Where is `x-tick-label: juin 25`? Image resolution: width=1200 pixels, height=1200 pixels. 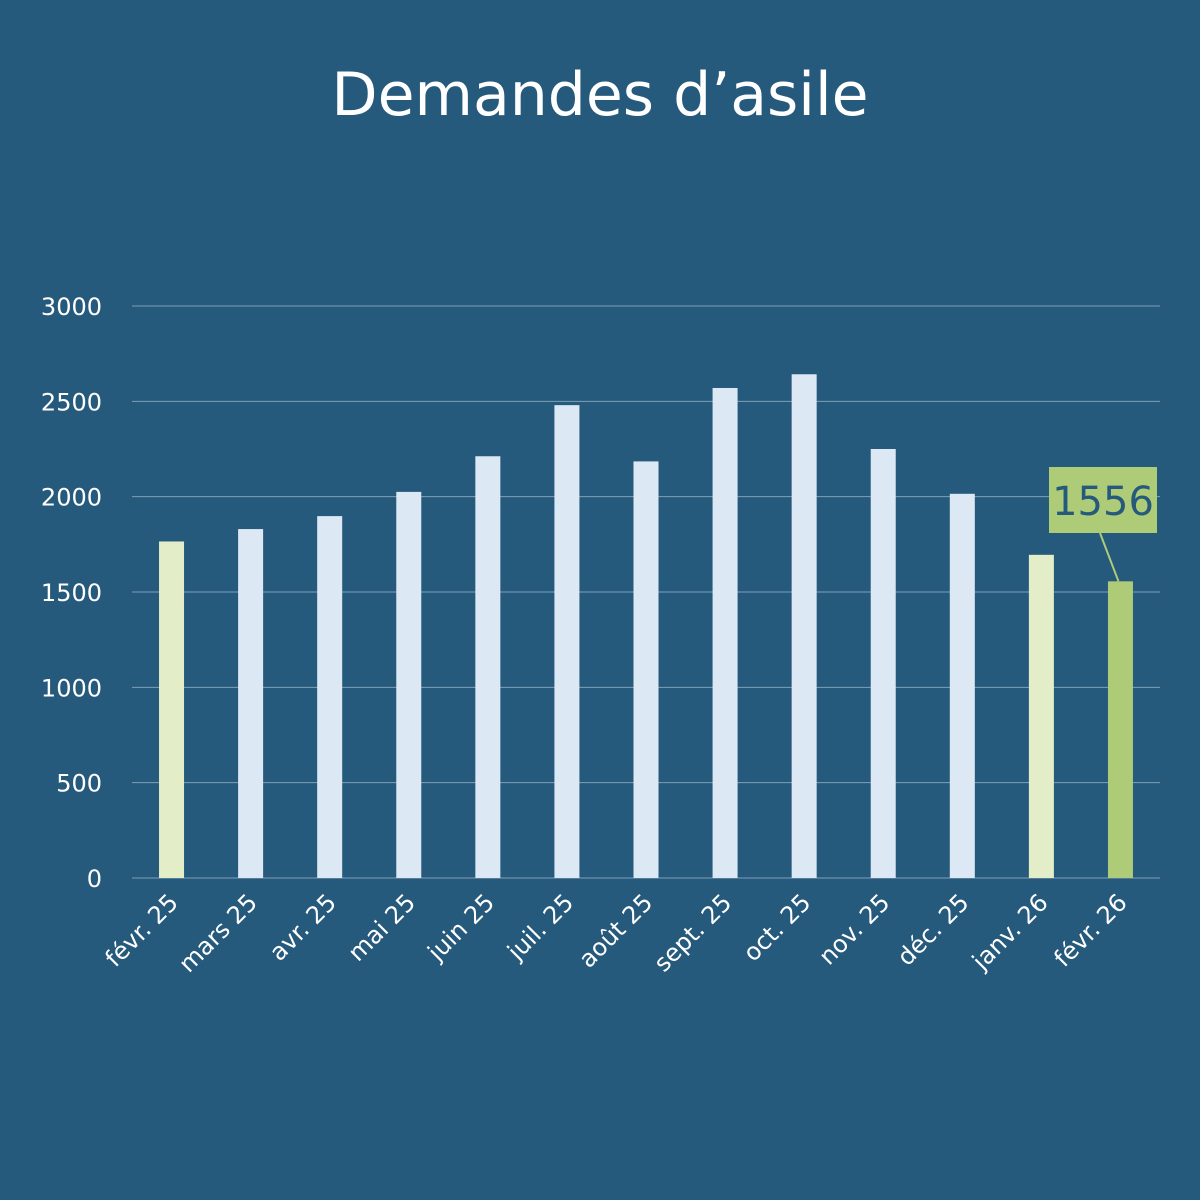
x-tick-label: juin 25 is located at coordinates (461, 927).